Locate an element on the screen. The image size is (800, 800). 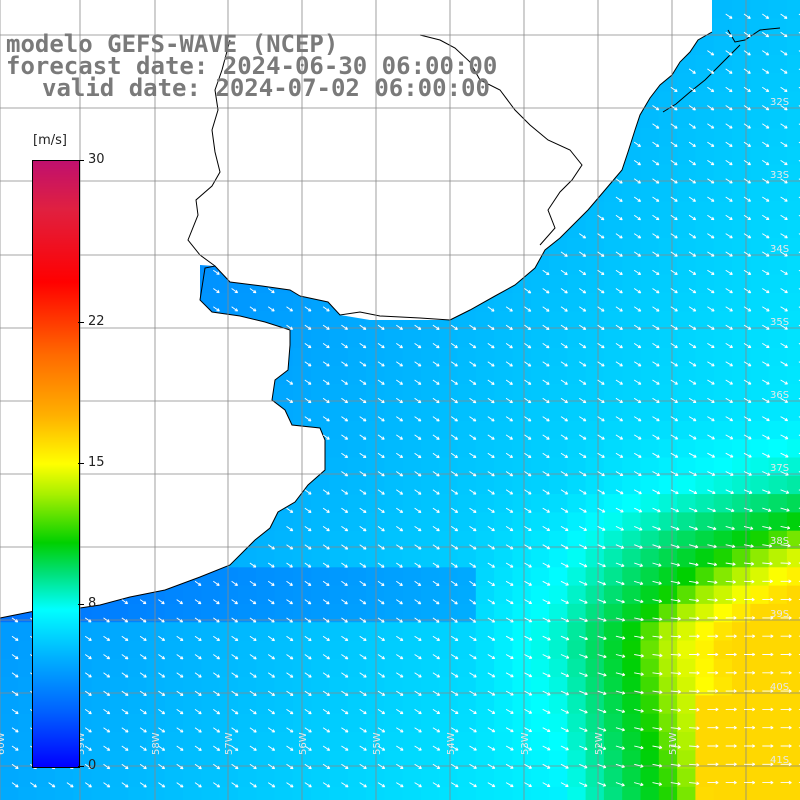
colorbar-tick-mark is located at coordinates (81, 322).